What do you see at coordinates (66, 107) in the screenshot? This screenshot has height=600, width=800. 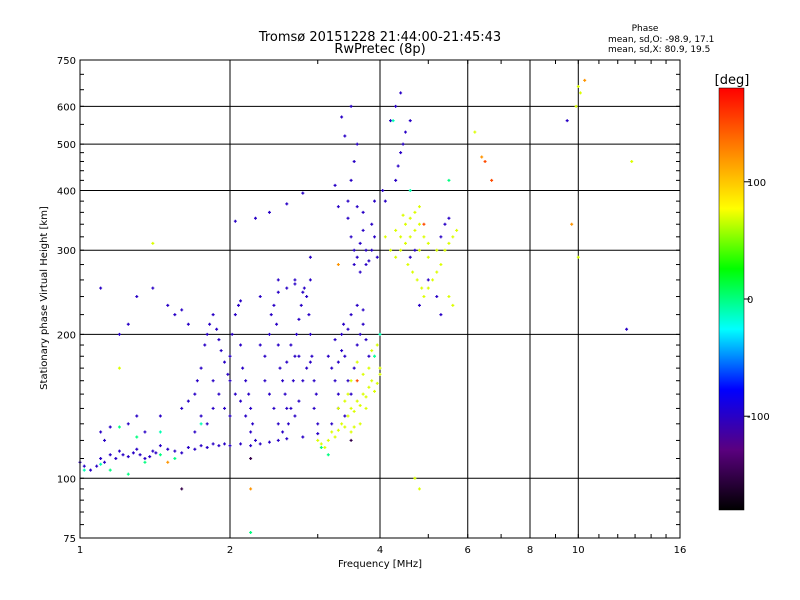 I see `y-tick-label: 600` at bounding box center [66, 107].